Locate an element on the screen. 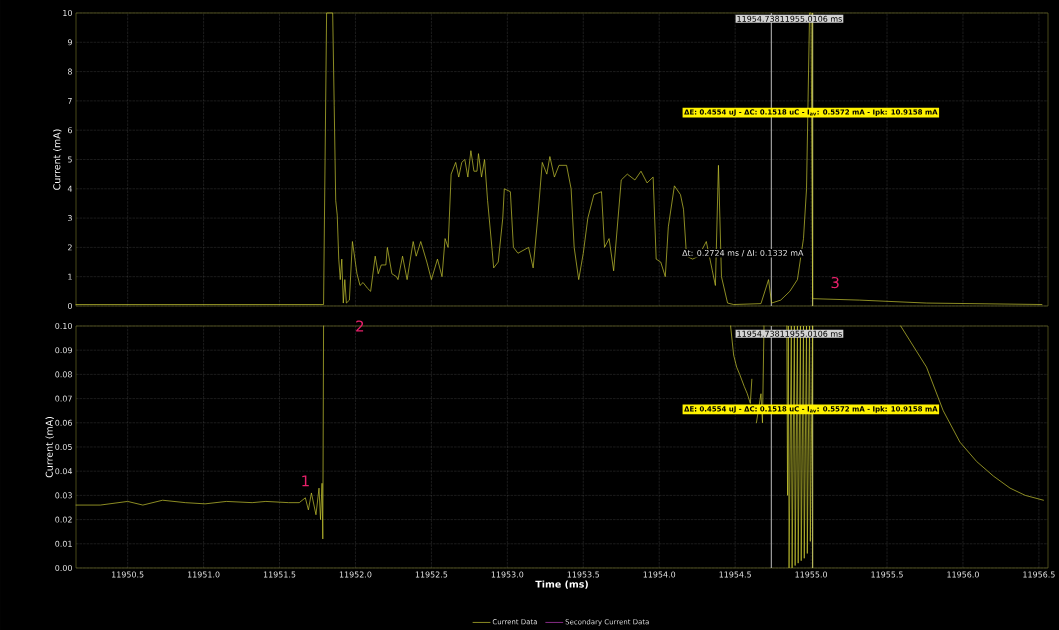  annotation: 2 is located at coordinates (360, 326).